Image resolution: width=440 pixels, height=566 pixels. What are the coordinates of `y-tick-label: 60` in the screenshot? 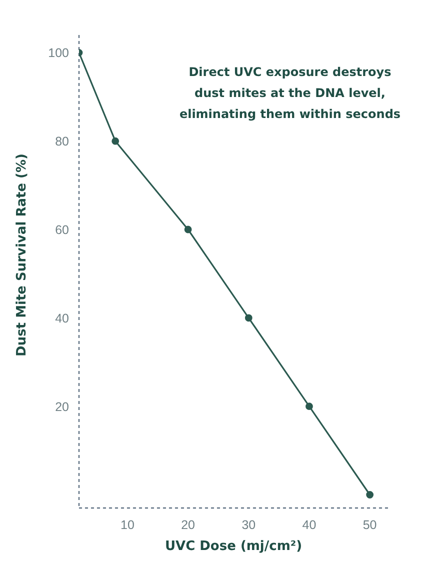 It's located at (62, 229).